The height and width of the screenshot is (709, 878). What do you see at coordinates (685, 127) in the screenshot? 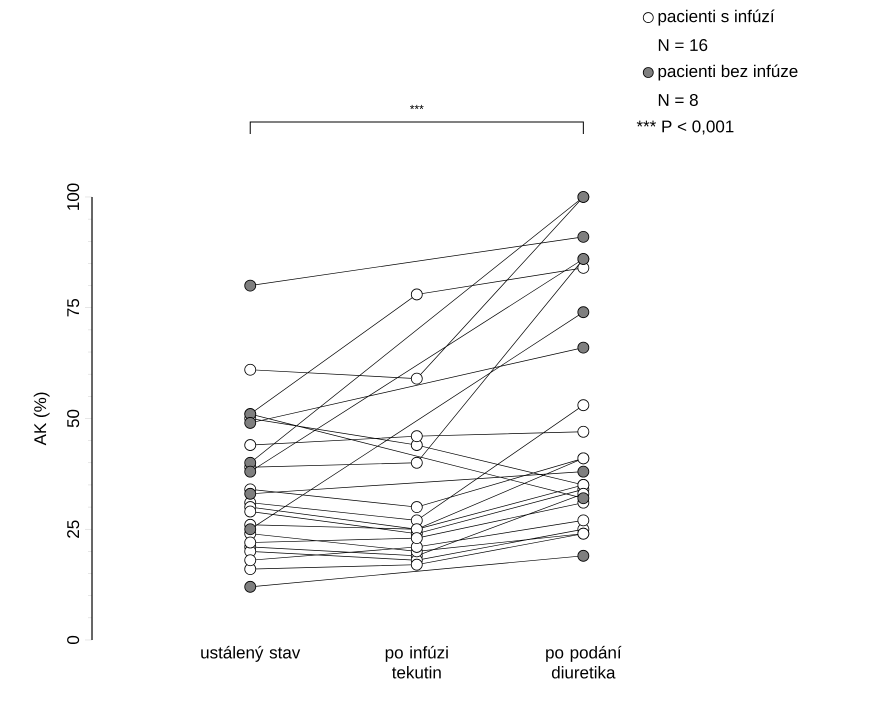
I see `text: *** P < 0,001` at bounding box center [685, 127].